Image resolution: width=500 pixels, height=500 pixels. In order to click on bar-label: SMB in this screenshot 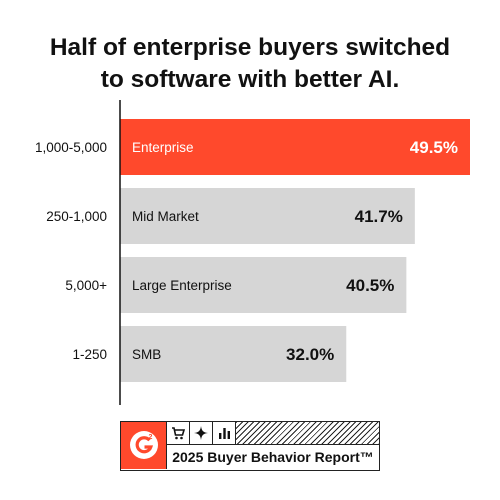, I will do `click(146, 354)`.